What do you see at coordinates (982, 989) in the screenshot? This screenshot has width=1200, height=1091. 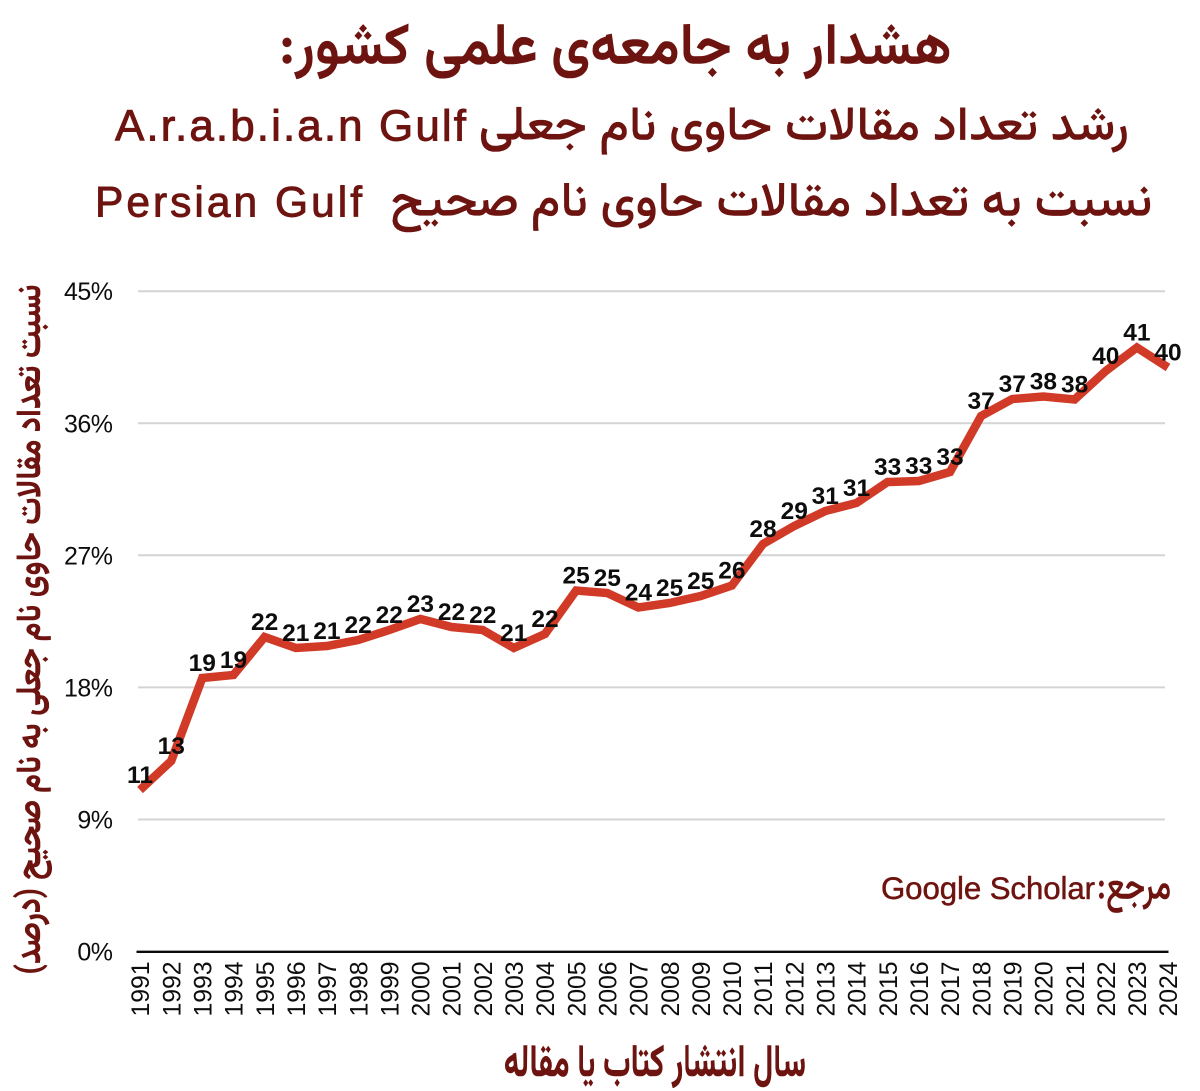 I see `svg-text: 2018` at bounding box center [982, 989].